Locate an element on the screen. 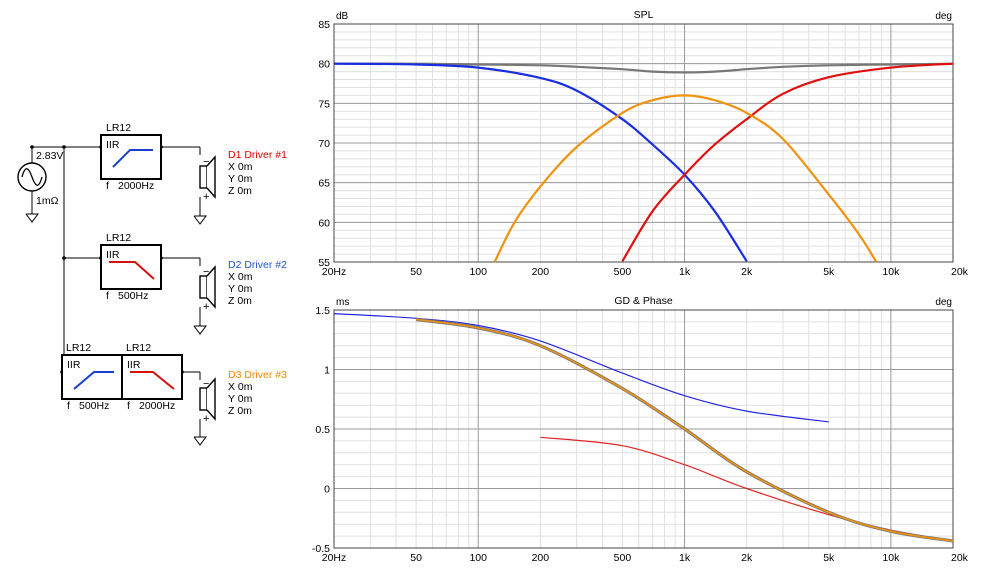 Image resolution: width=981 pixels, height=578 pixels. gd-chart-title: GD & Phase is located at coordinates (643, 301).